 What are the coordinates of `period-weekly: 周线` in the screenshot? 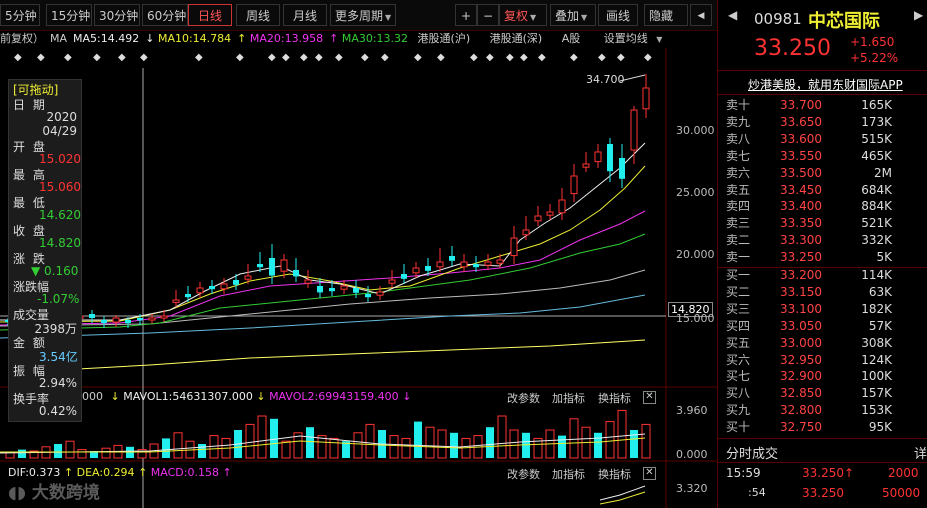 It's located at (258, 15).